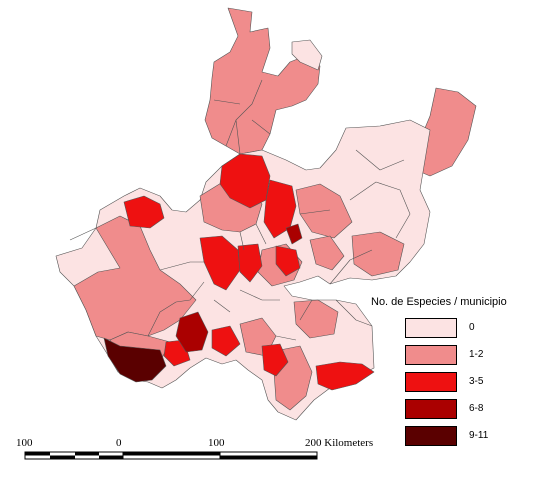 The width and height of the screenshot is (537, 480). I want to click on legend-title: No. de Especies / municipio, so click(439, 302).